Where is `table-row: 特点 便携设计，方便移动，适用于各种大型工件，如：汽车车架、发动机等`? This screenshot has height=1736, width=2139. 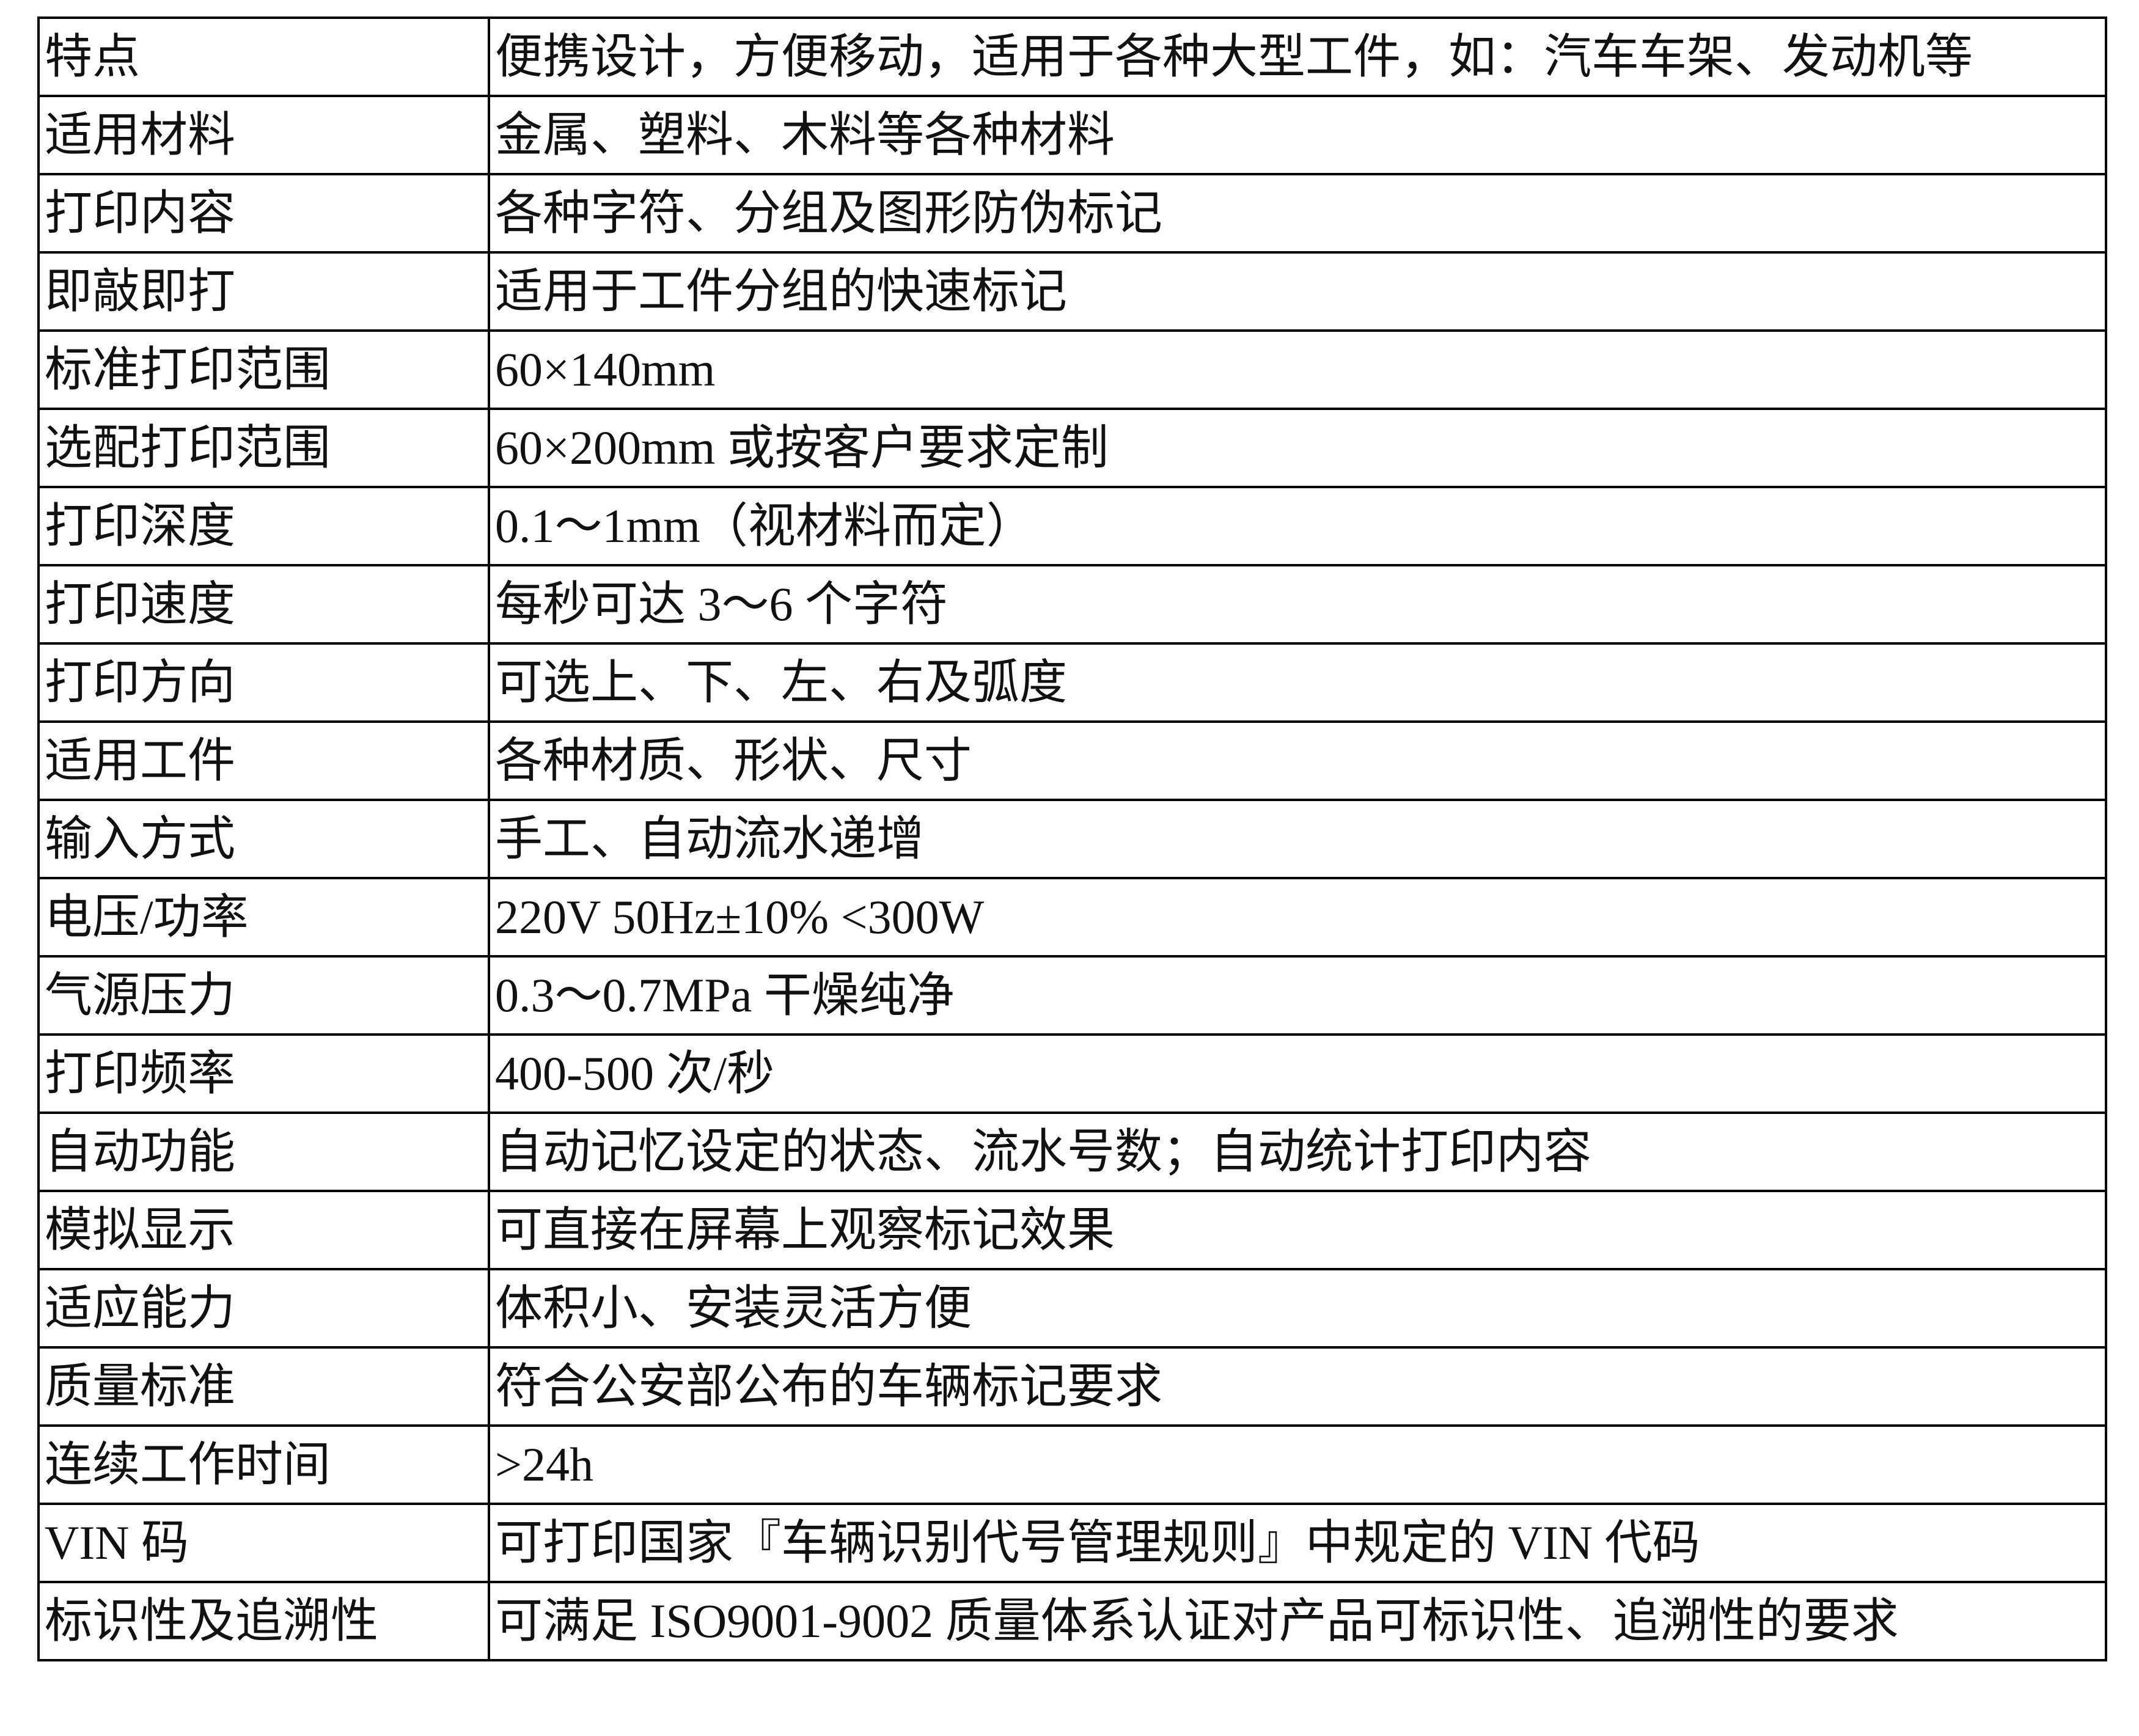 table-row: 特点 便携设计，方便移动，适用于各种大型工件，如：汽车车架、发动机等 is located at coordinates (1072, 56).